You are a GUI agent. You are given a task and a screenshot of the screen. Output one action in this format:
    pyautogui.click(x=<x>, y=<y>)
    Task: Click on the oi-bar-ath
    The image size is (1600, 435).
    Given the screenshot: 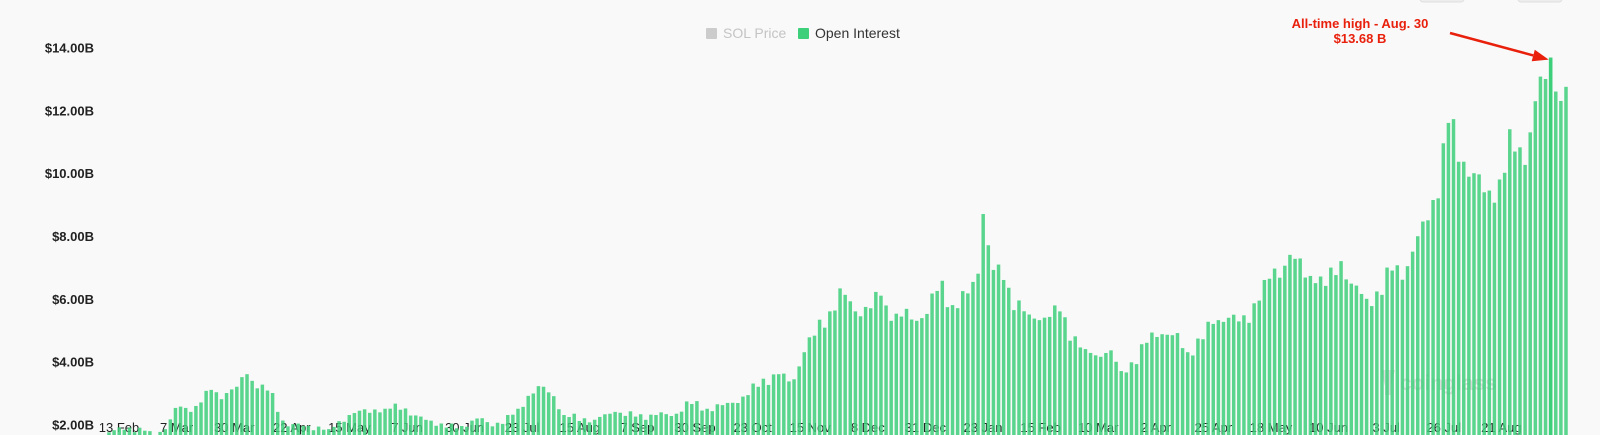 What is the action you would take?
    pyautogui.click(x=1550, y=246)
    